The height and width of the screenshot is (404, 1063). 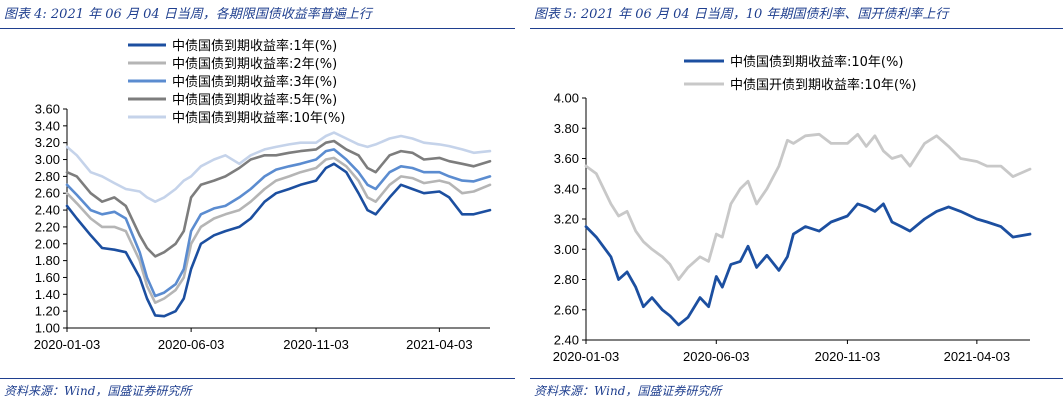 What do you see at coordinates (566, 128) in the screenshot?
I see `y-tick-label: 3.80` at bounding box center [566, 128].